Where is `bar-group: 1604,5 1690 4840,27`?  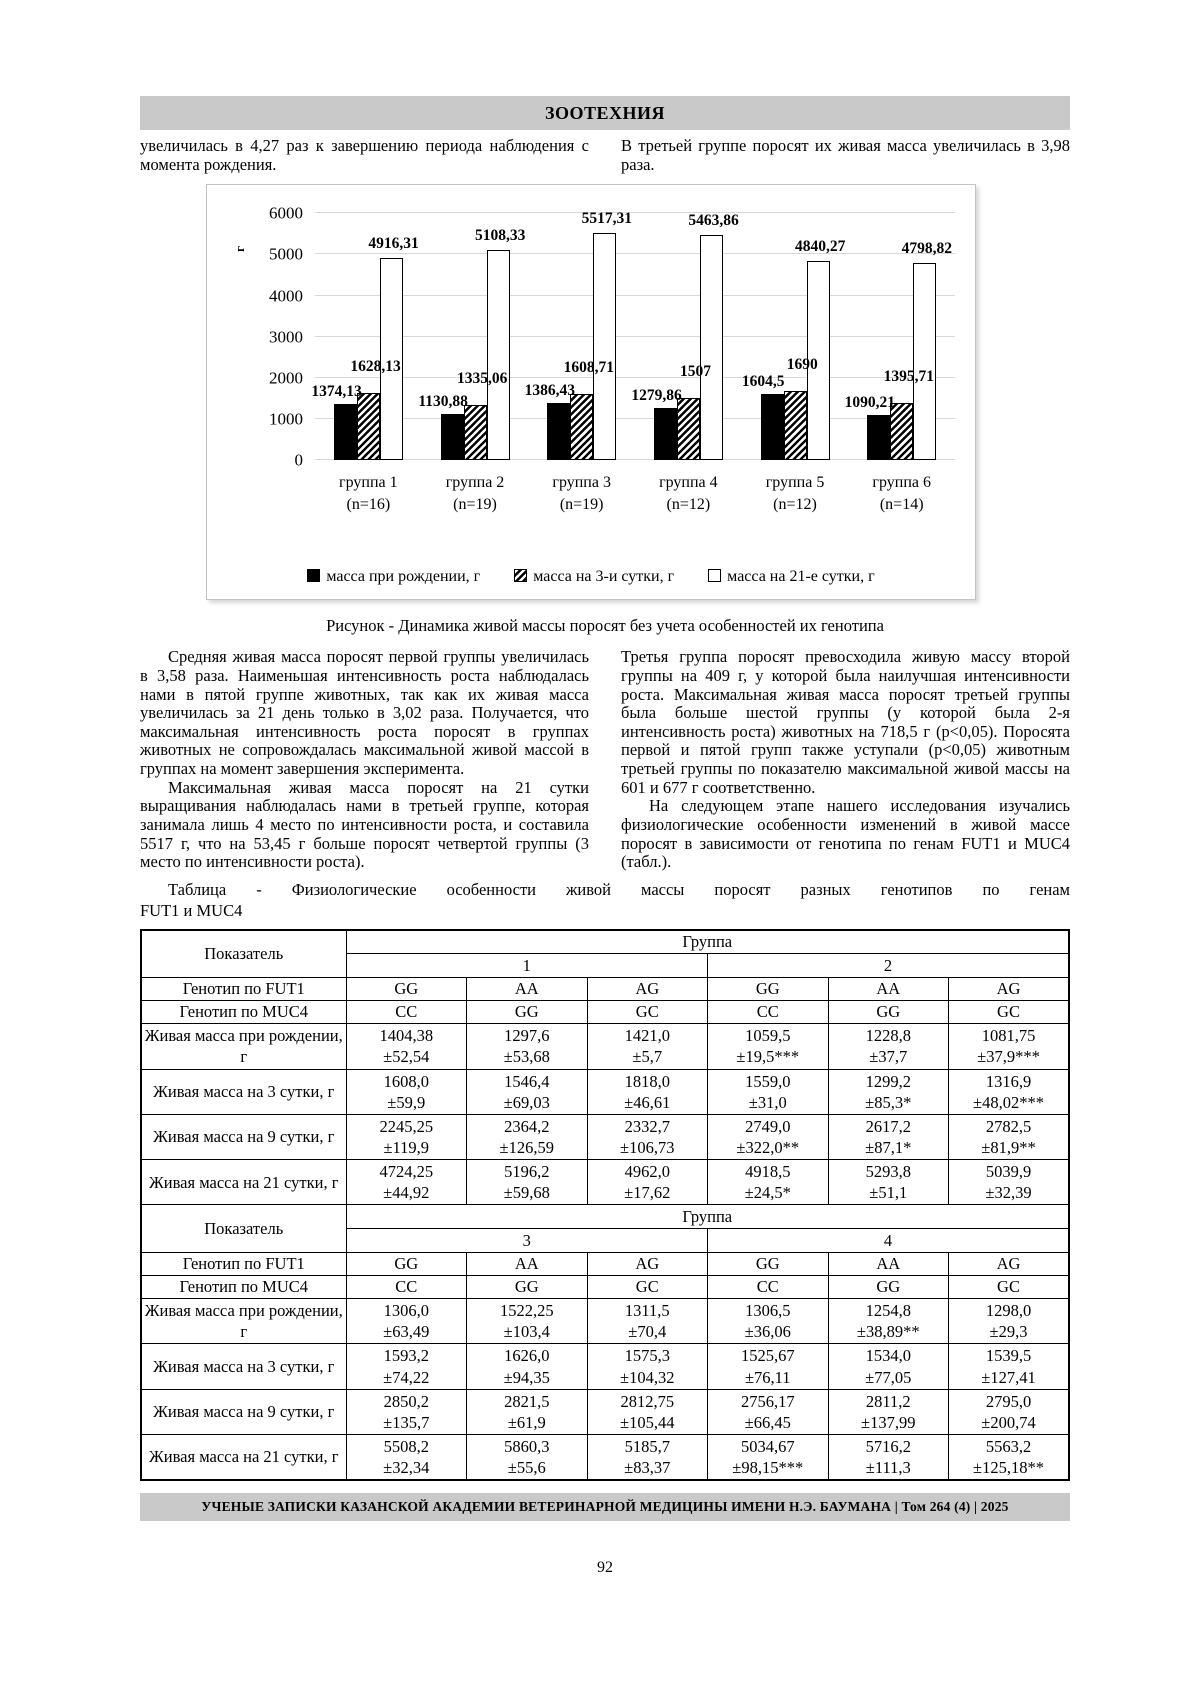
bar-group: 1604,5 1690 4840,27 is located at coordinates (795, 337).